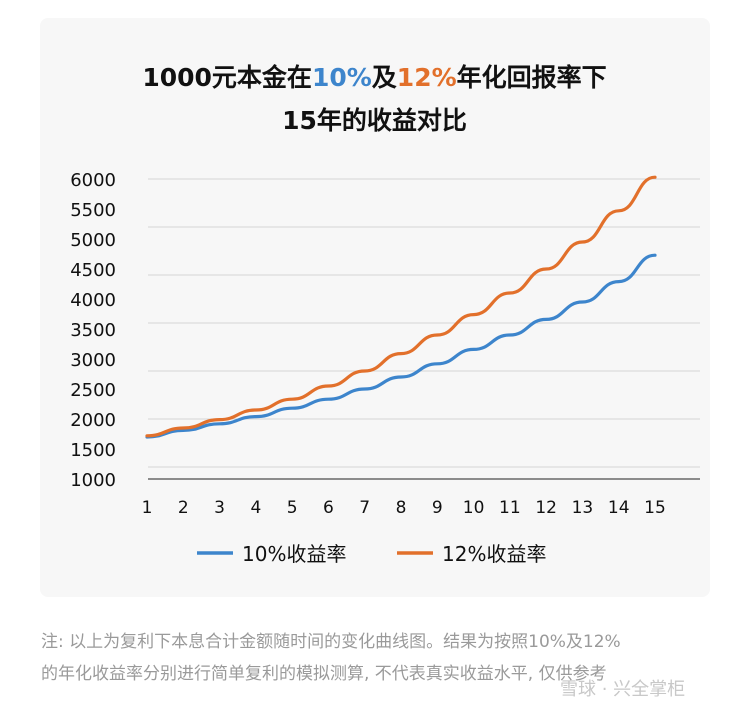  I want to click on footnote-line1: 注: 以上为复利下本息合计金额随时间的变化曲线图。结果为按照10%及12%, so click(331, 642).